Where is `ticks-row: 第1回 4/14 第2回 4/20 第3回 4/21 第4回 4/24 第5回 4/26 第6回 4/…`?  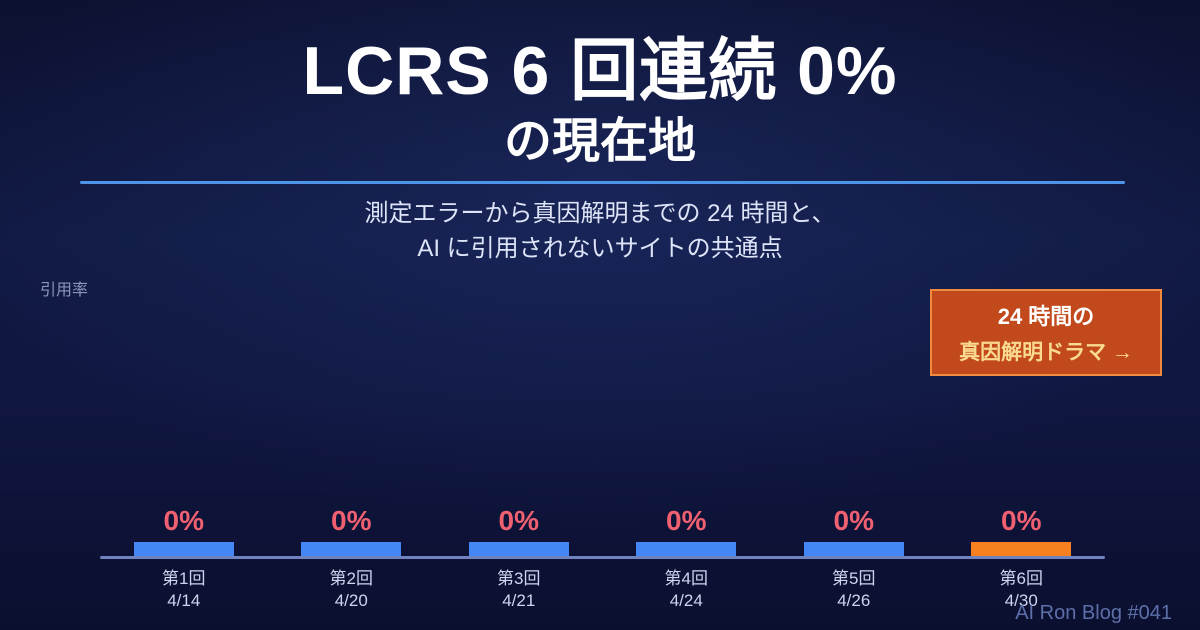 ticks-row: 第1回 4/14 第2回 4/20 第3回 4/21 第4回 4/24 第5回 4/26 第6回 4/… is located at coordinates (602, 590).